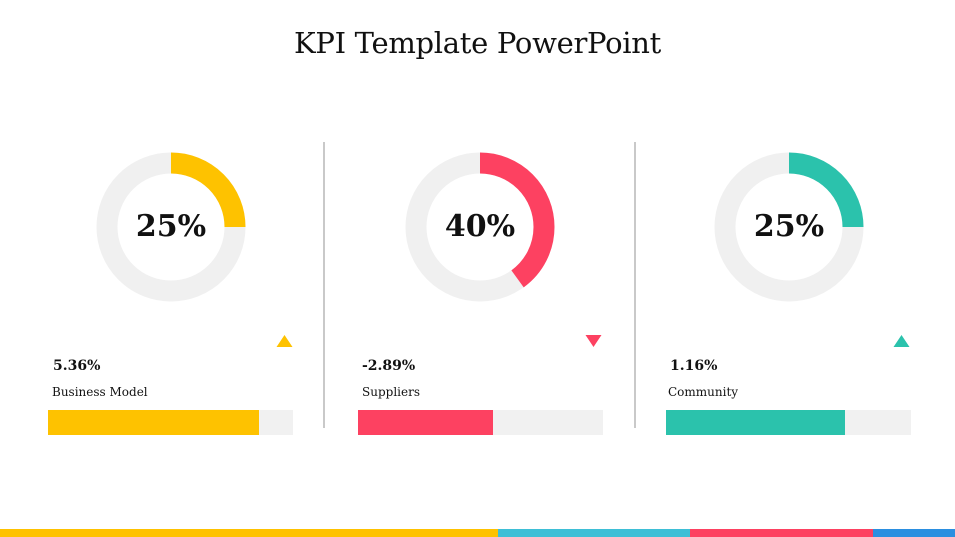 This screenshot has width=955, height=537. I want to click on footer-color-strip, so click(477, 533).